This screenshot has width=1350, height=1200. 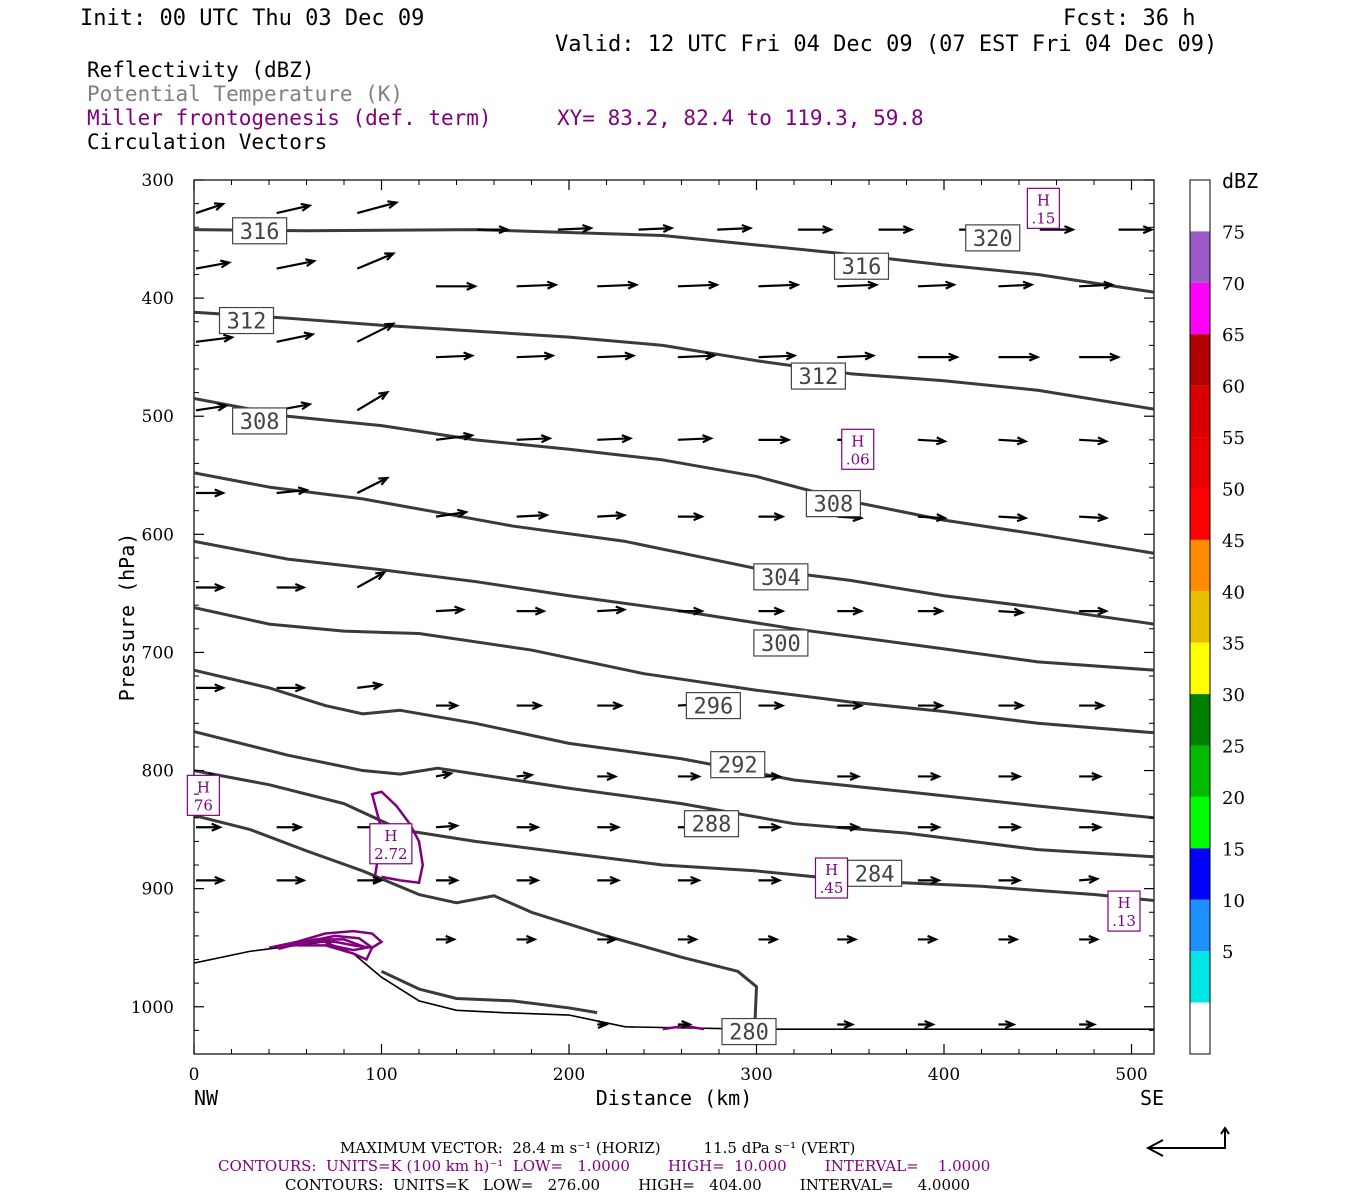 What do you see at coordinates (1233, 798) in the screenshot?
I see `colorbar-label: 20` at bounding box center [1233, 798].